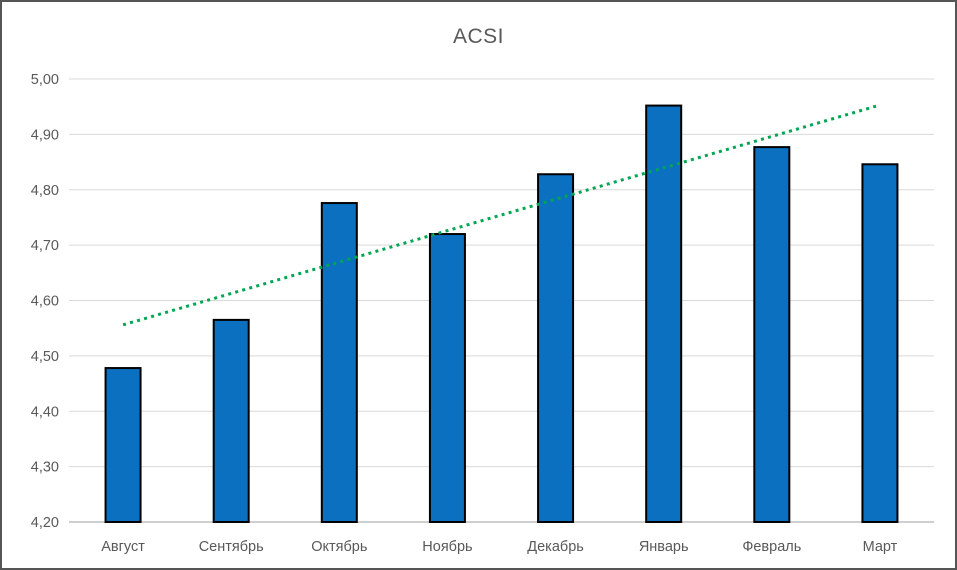  I want to click on y-axis-tick-label: 4,60, so click(45, 302).